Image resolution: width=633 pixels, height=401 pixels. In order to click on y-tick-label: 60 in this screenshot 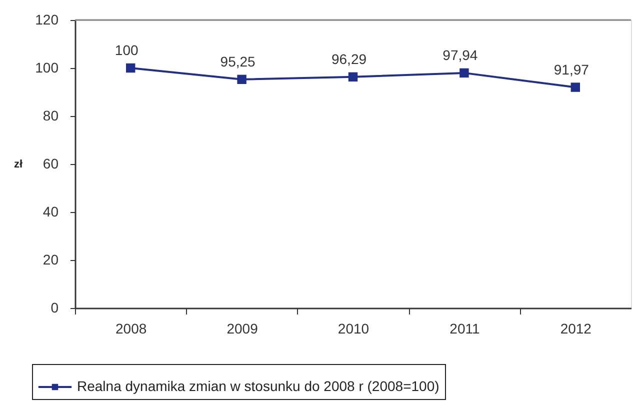, I will do `click(50, 164)`.